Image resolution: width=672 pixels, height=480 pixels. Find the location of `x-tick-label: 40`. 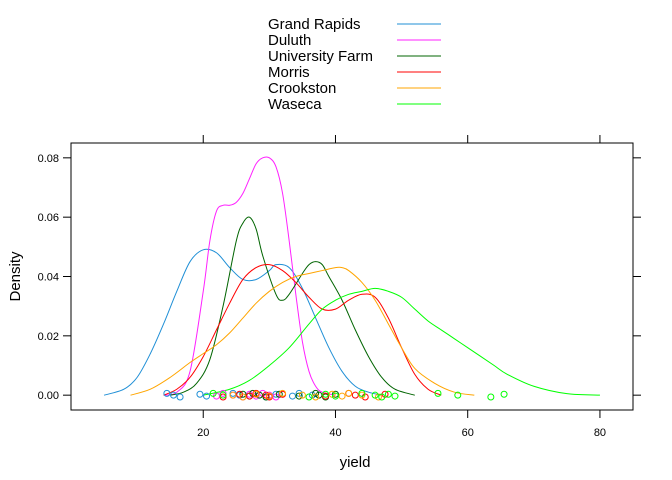

x-tick-label: 40 is located at coordinates (335, 433).